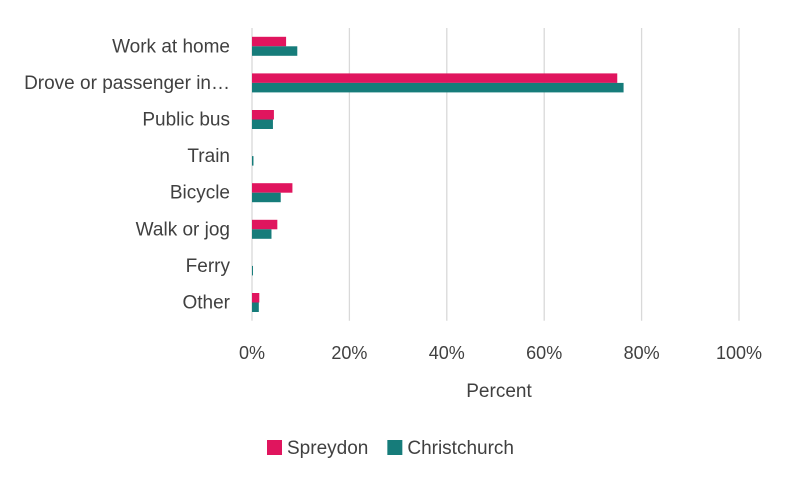  Describe the element at coordinates (206, 303) in the screenshot. I see `category-label: Other` at that location.